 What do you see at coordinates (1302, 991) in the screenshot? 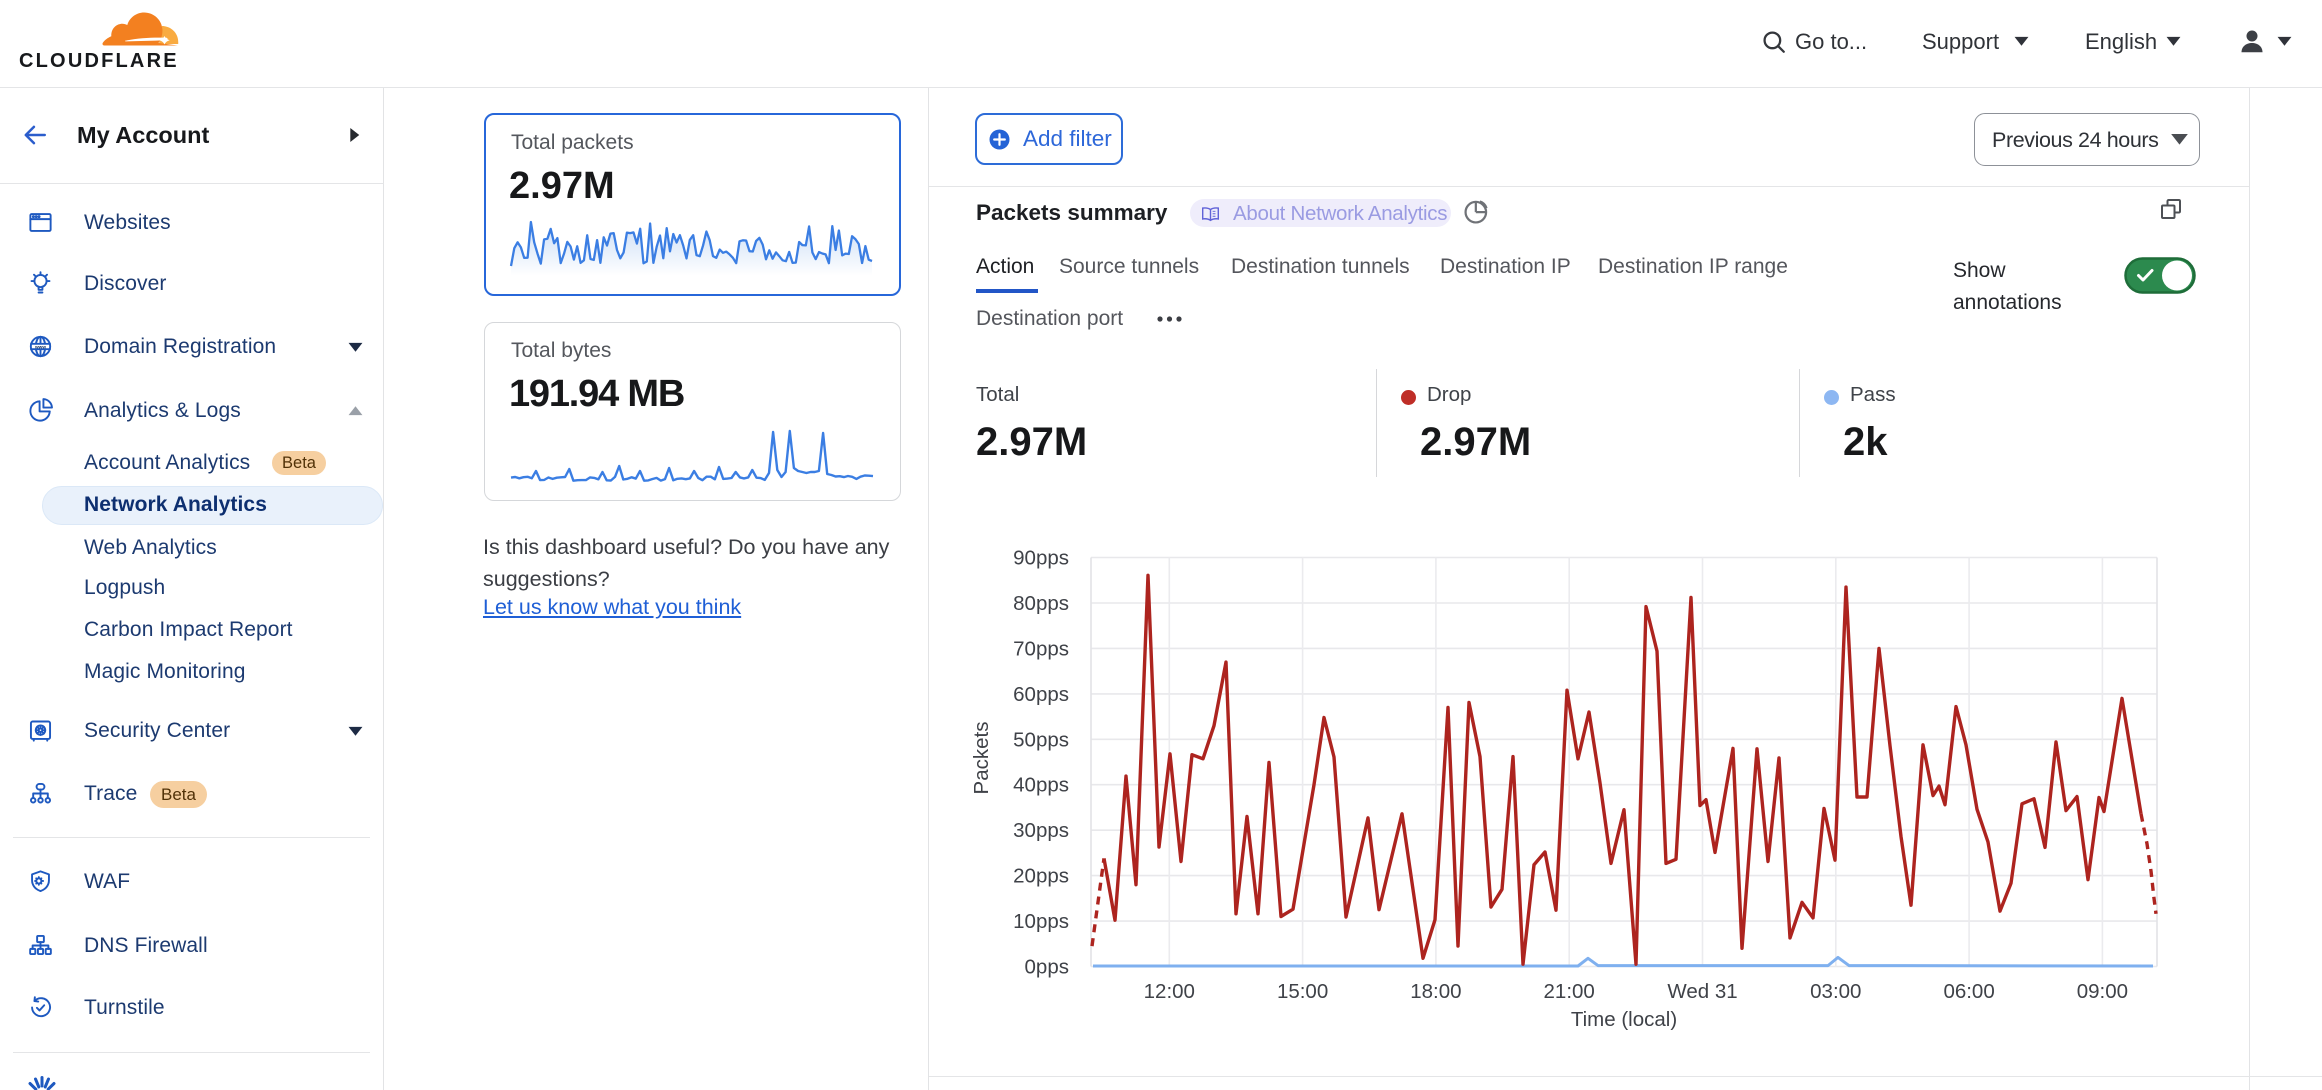
I see `svg-text: 15:00` at bounding box center [1302, 991].